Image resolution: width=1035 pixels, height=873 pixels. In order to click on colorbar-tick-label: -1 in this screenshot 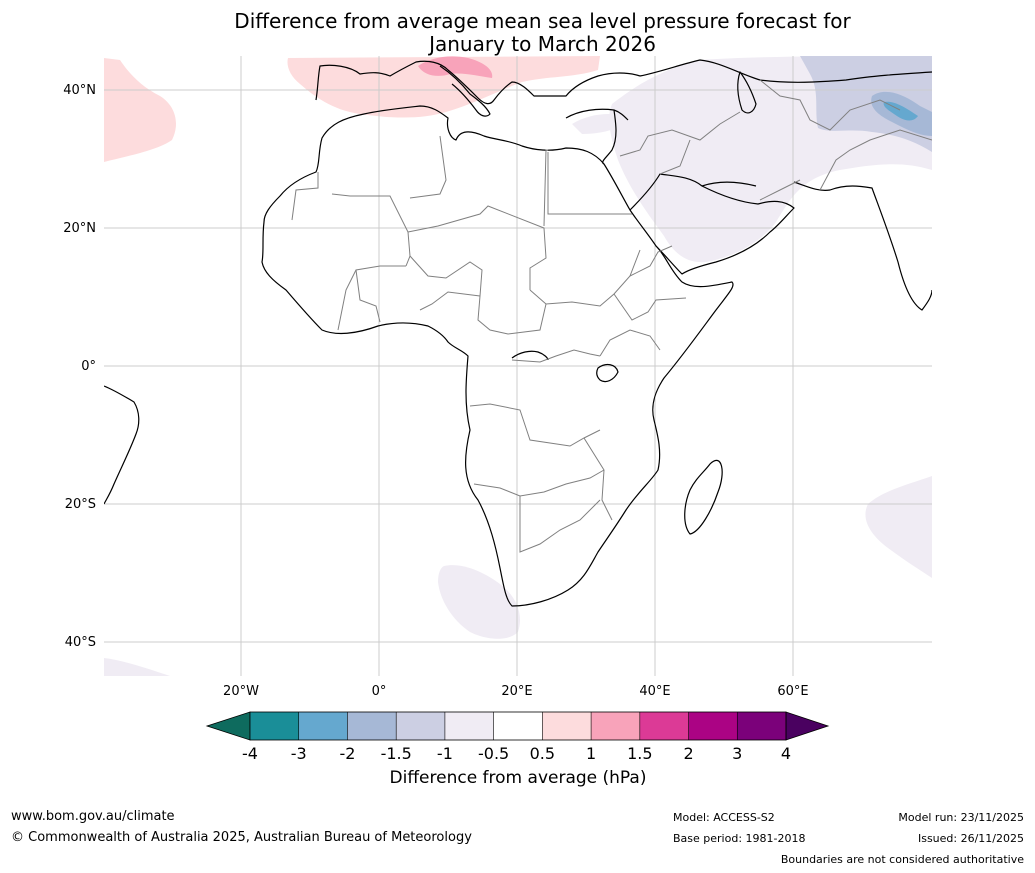, I will do `click(444, 753)`.